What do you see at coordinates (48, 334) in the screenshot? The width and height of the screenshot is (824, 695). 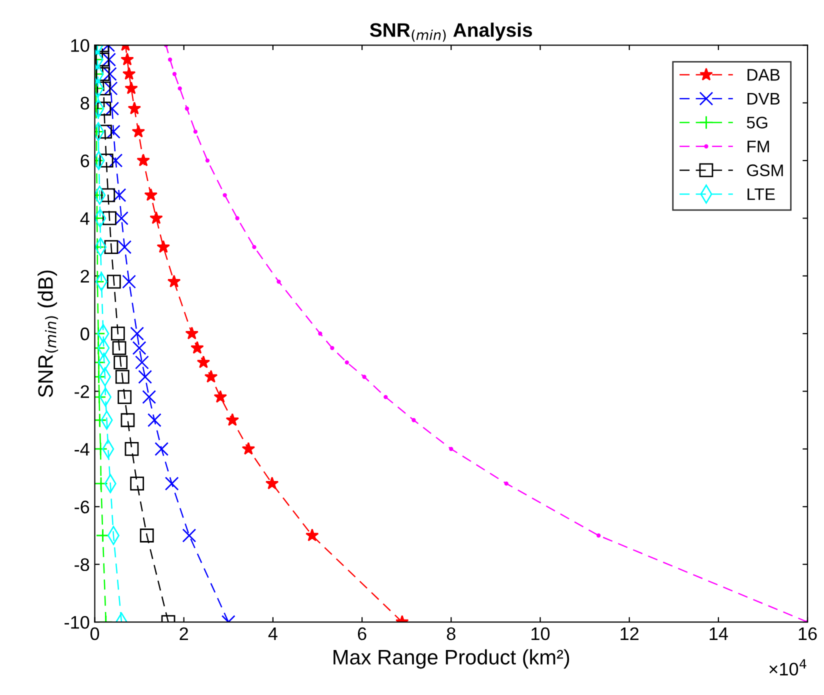 I see `y-axis-title: SNR$_{(min)}$ (dB)` at bounding box center [48, 334].